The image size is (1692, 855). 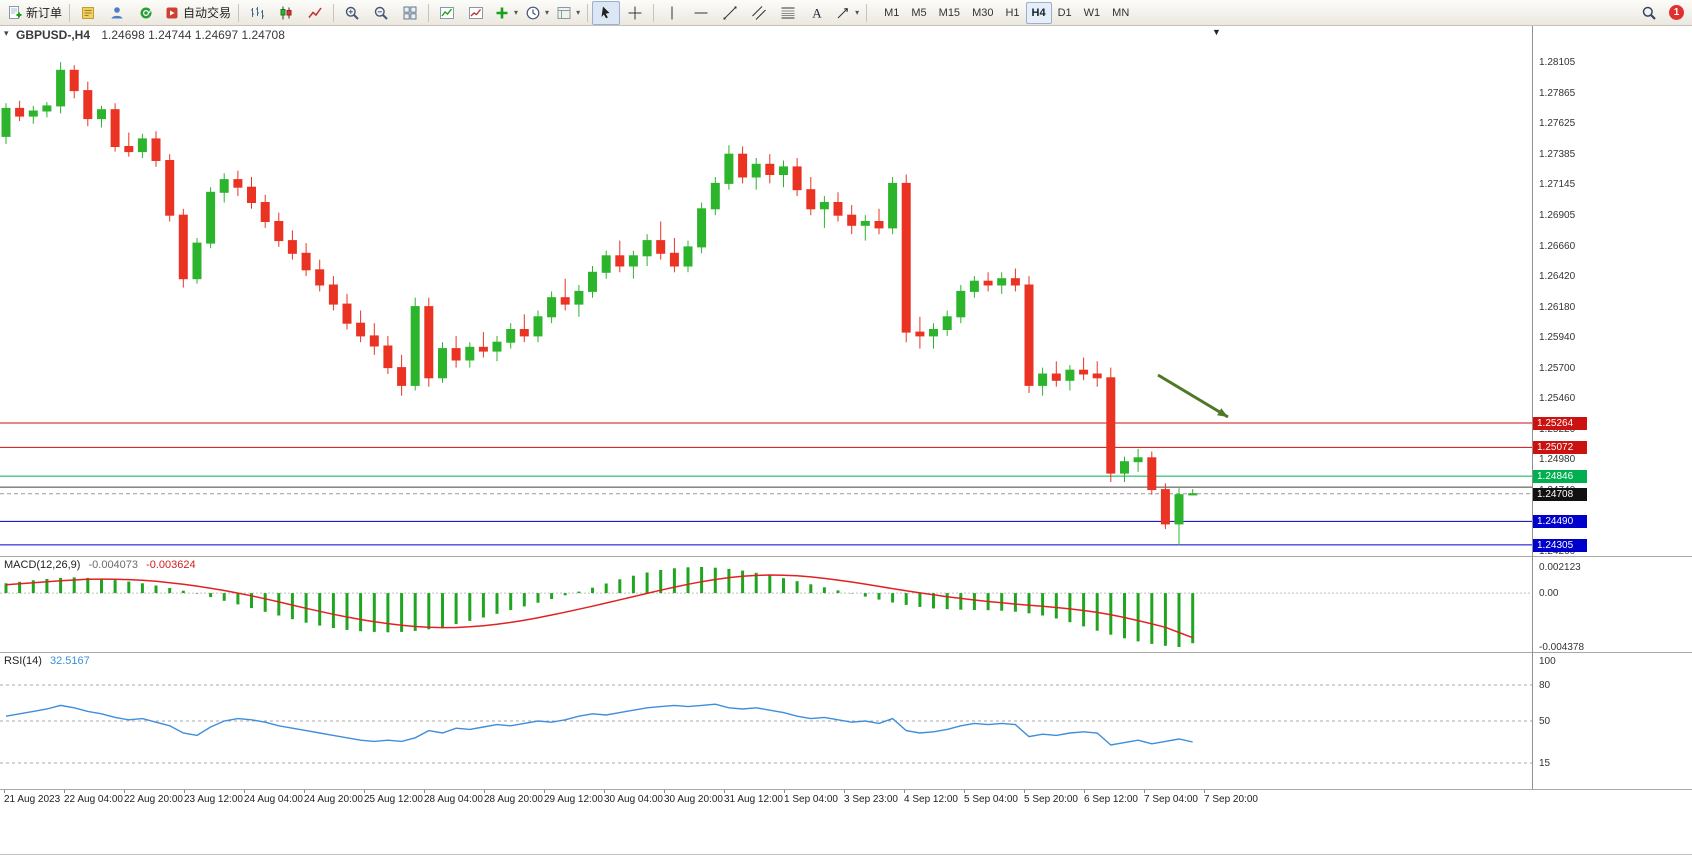 What do you see at coordinates (568, 13) in the screenshot?
I see `templates-button: ▾` at bounding box center [568, 13].